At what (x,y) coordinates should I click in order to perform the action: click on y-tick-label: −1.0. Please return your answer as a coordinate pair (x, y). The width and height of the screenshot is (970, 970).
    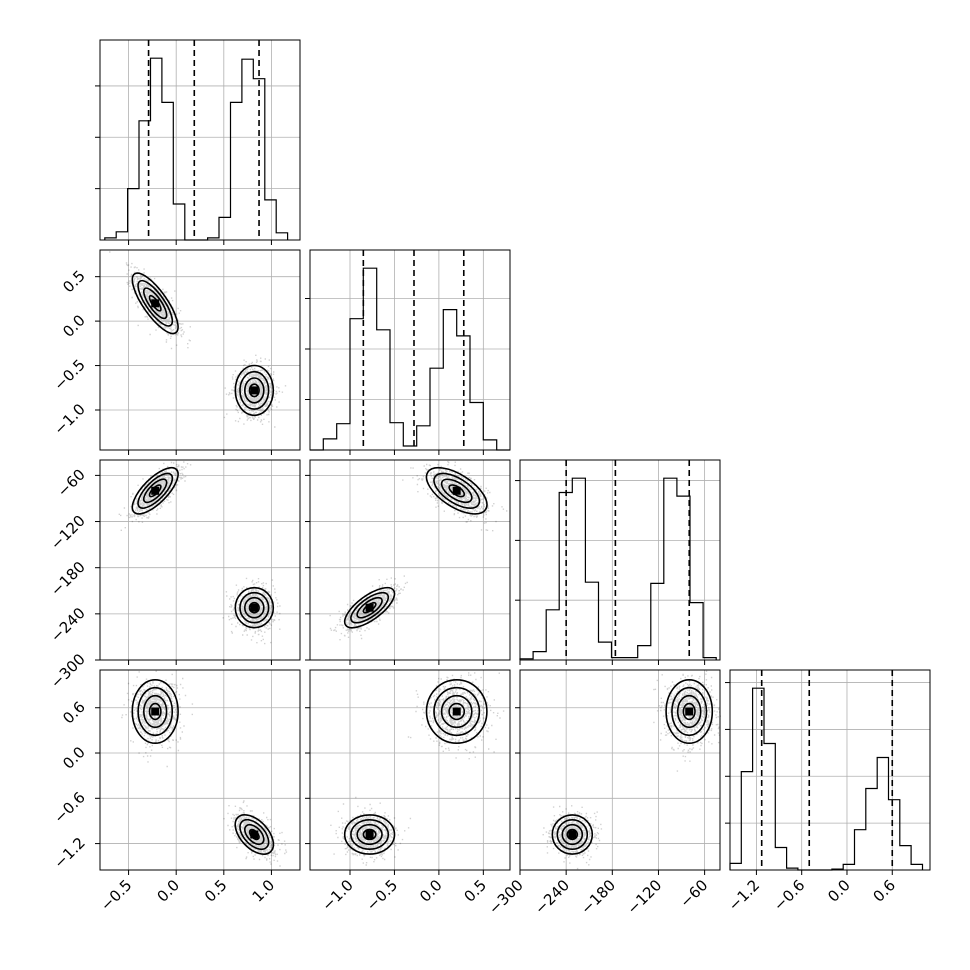
    Looking at the image, I should click on (69, 419).